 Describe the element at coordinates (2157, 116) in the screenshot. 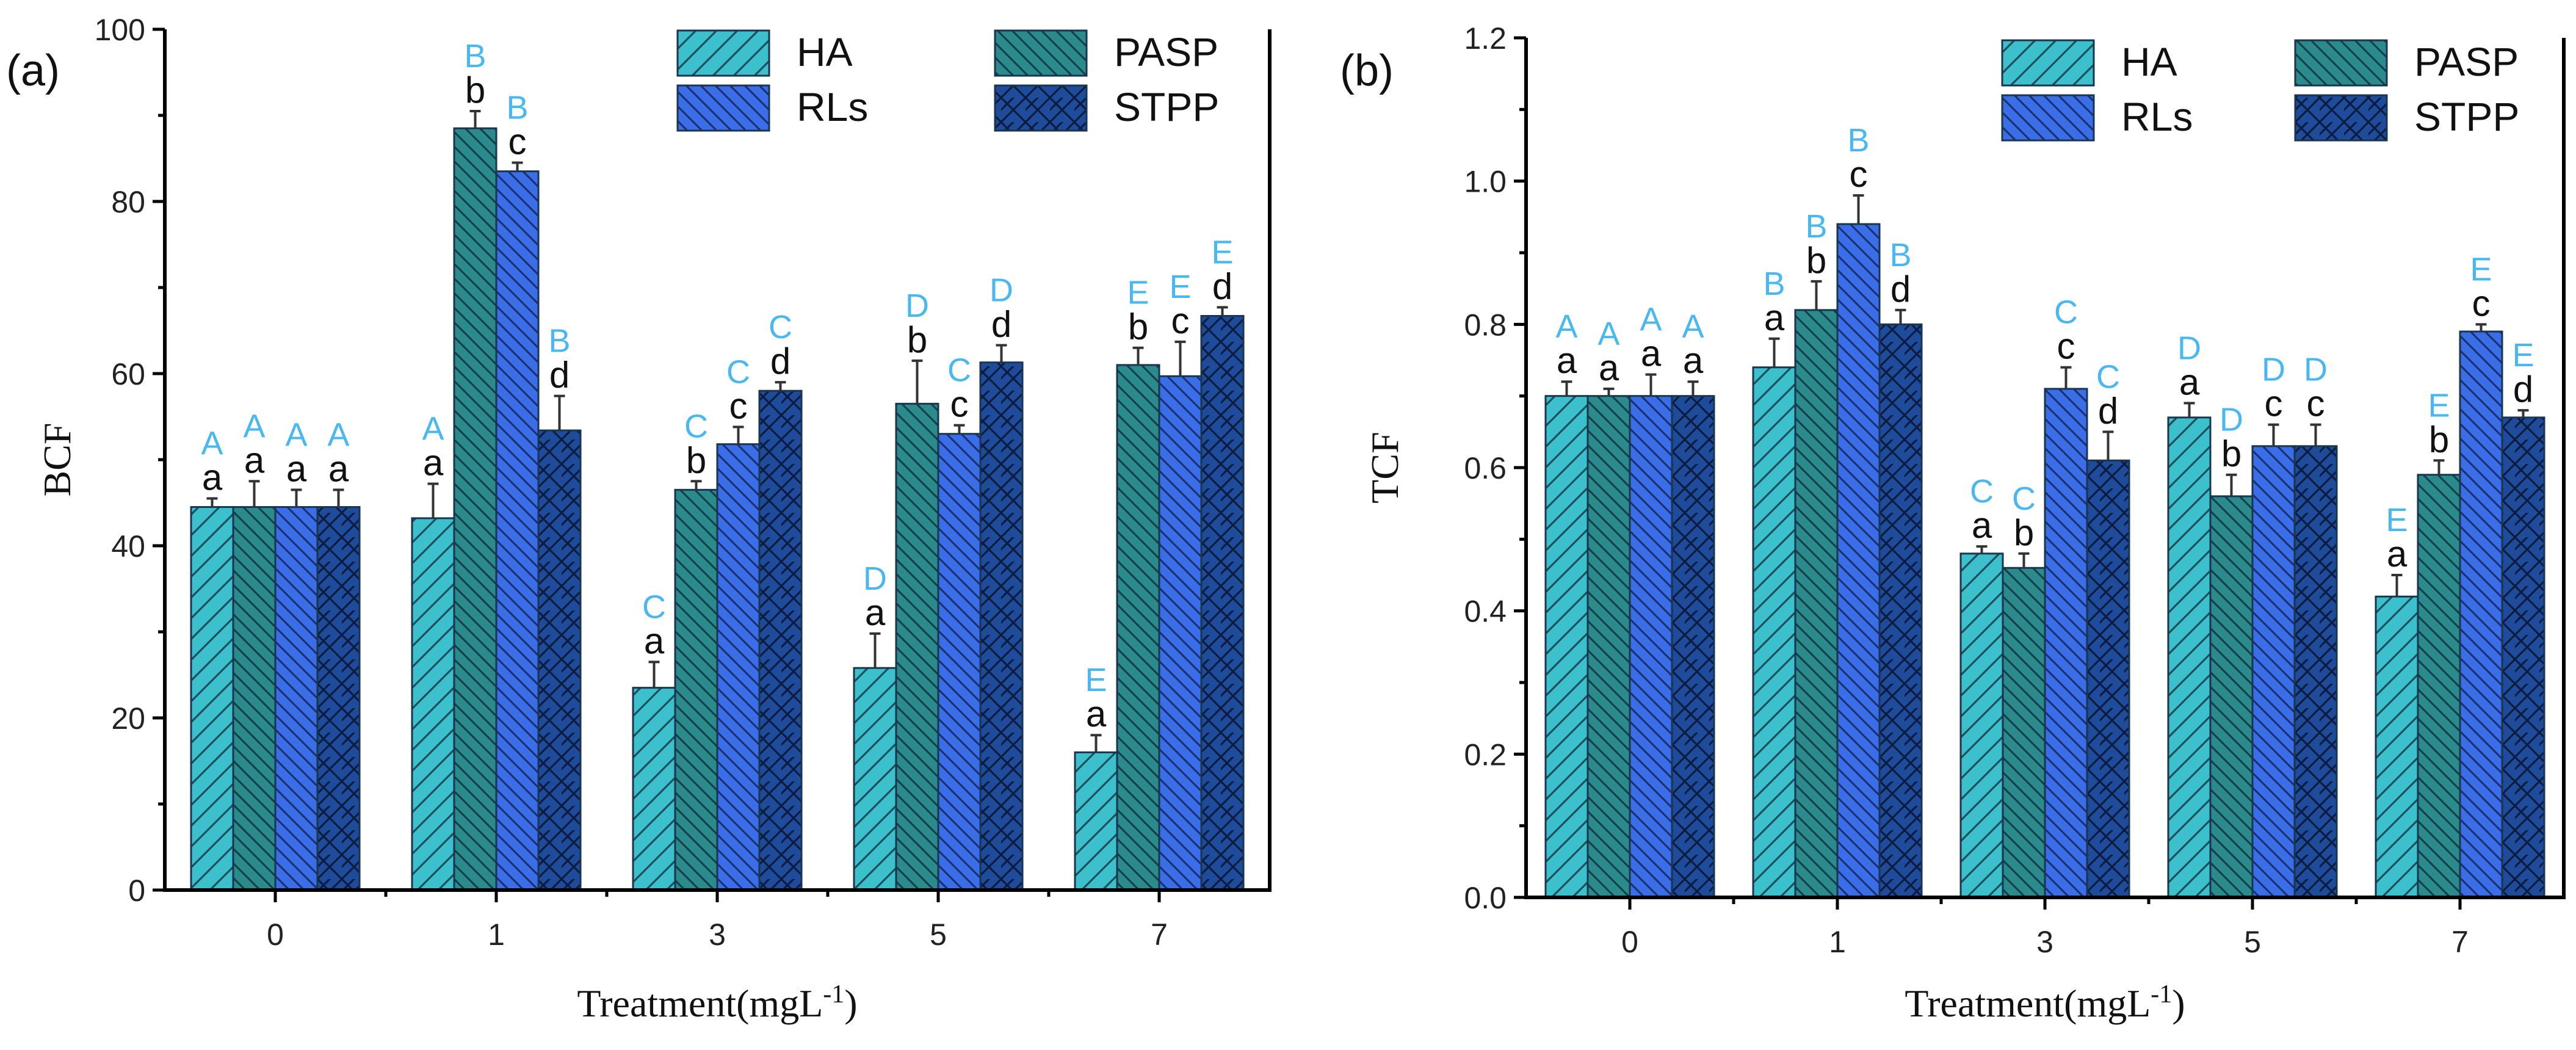

I see `legend-label-rls: RLs` at that location.